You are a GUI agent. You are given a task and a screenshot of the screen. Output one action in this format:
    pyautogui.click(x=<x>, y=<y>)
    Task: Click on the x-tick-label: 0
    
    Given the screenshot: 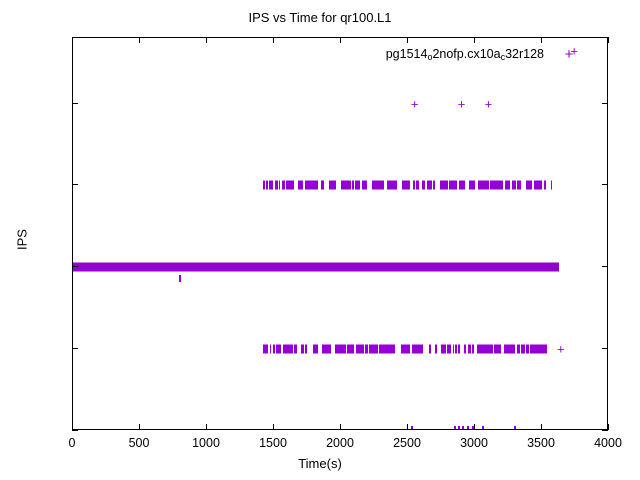 What is the action you would take?
    pyautogui.click(x=72, y=443)
    